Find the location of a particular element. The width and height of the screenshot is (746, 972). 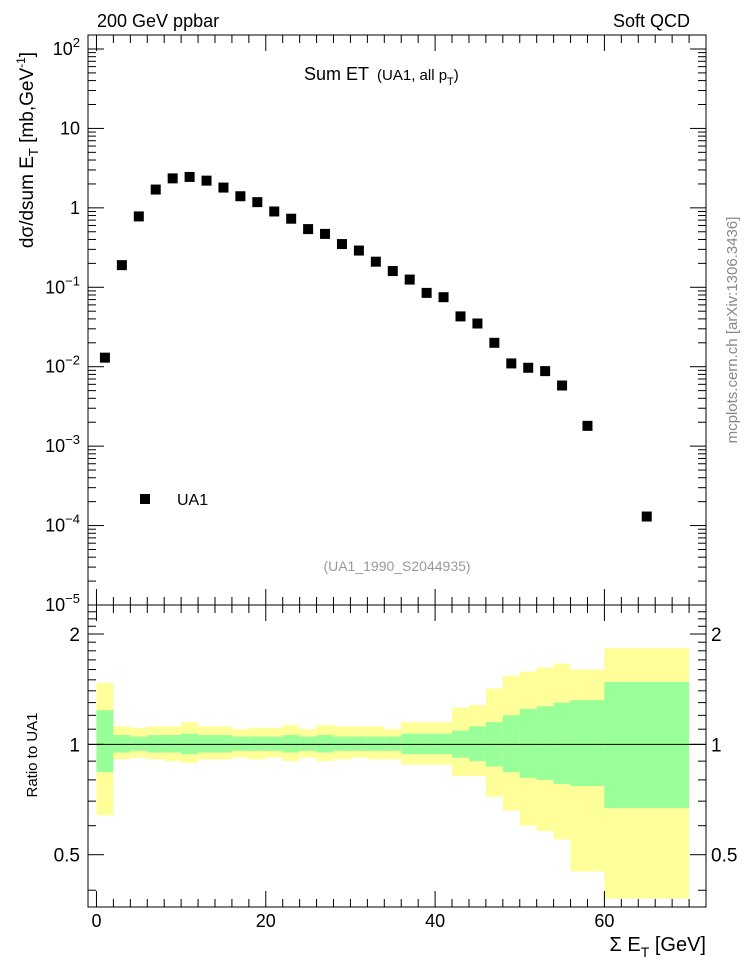

header-left-label: 200 GeV ppbar is located at coordinates (158, 21).